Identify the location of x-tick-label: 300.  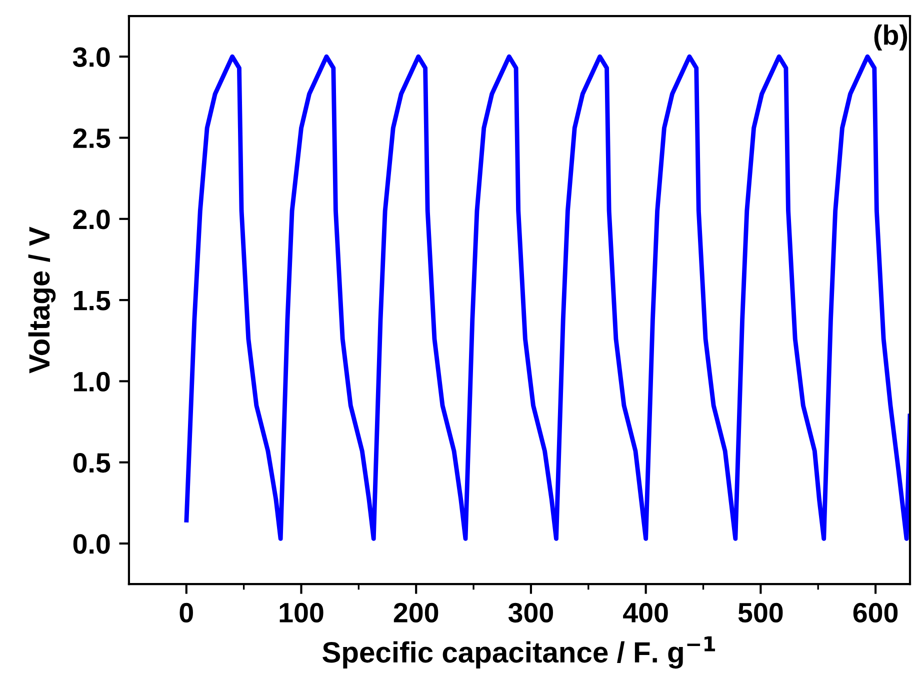
(530, 612).